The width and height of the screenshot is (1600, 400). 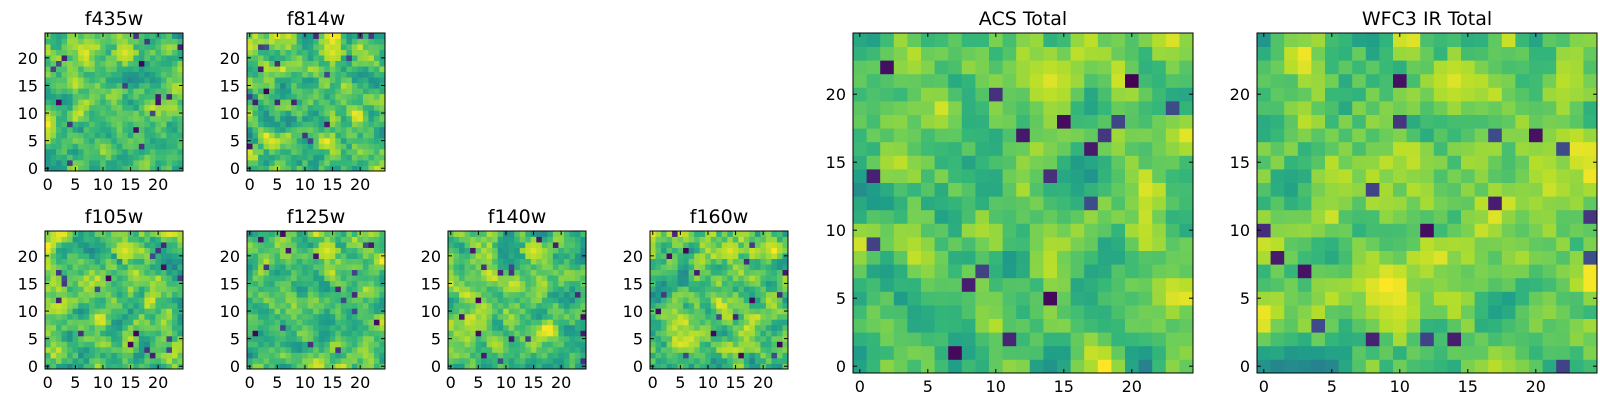 I want to click on x-tick-label: 5, so click(x=277, y=382).